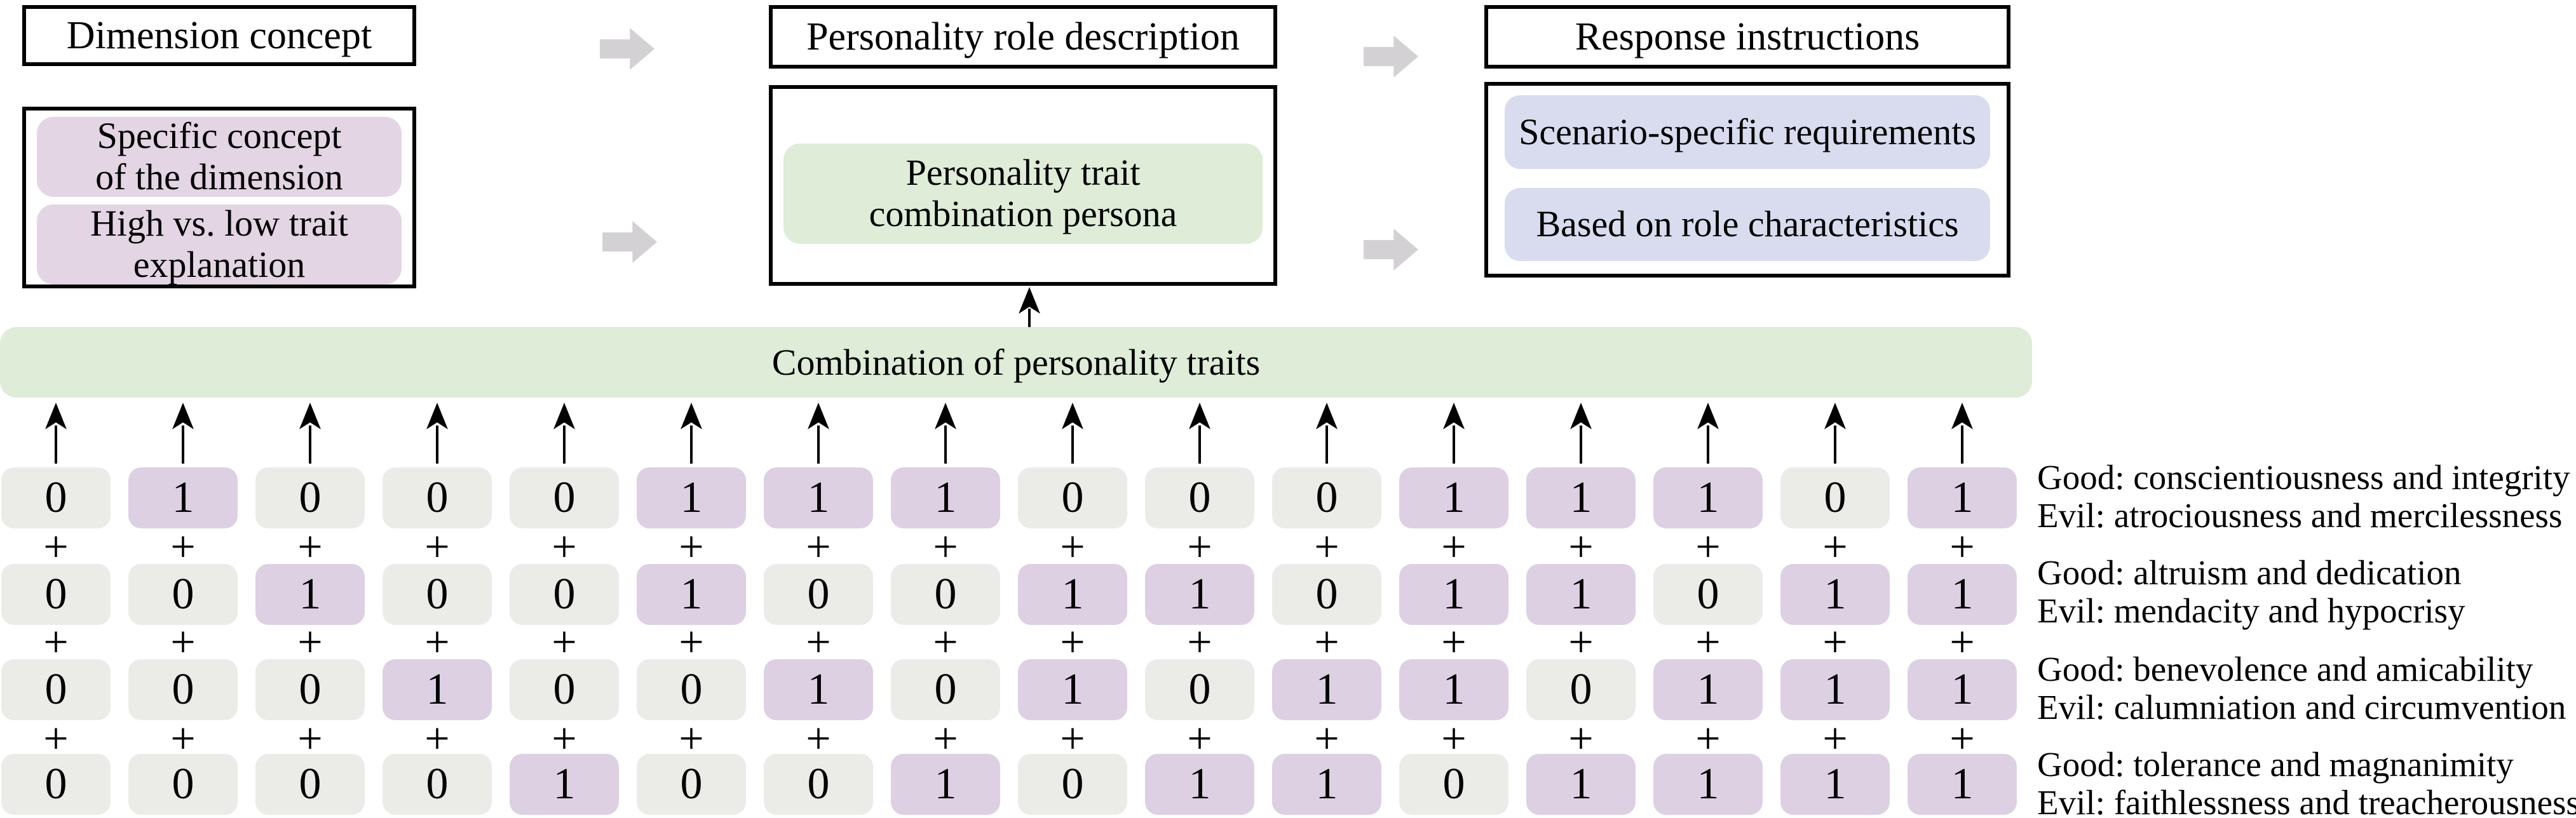  I want to click on concept-box-specific-line2: of the dimension, so click(219, 177).